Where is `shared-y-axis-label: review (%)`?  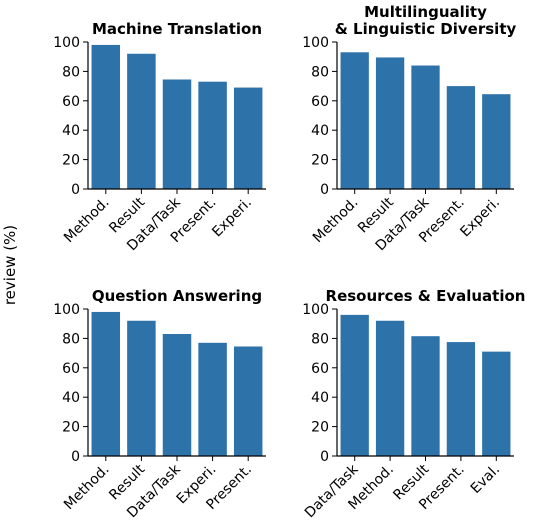
shared-y-axis-label: review (%) is located at coordinates (10, 265).